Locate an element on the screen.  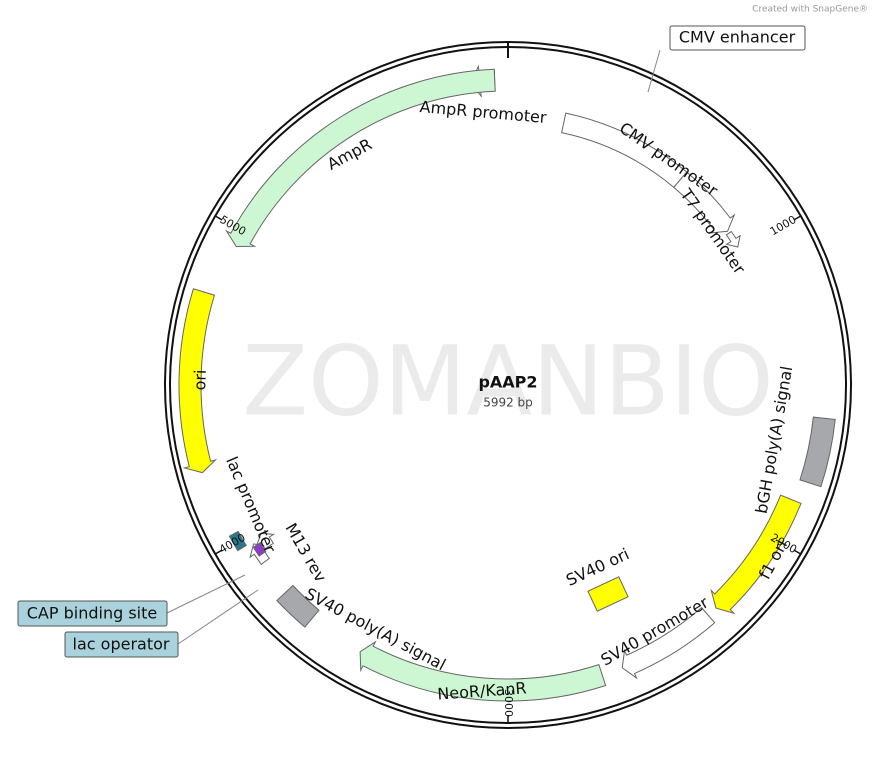
feature-label: CAP binding site is located at coordinates (92, 613).